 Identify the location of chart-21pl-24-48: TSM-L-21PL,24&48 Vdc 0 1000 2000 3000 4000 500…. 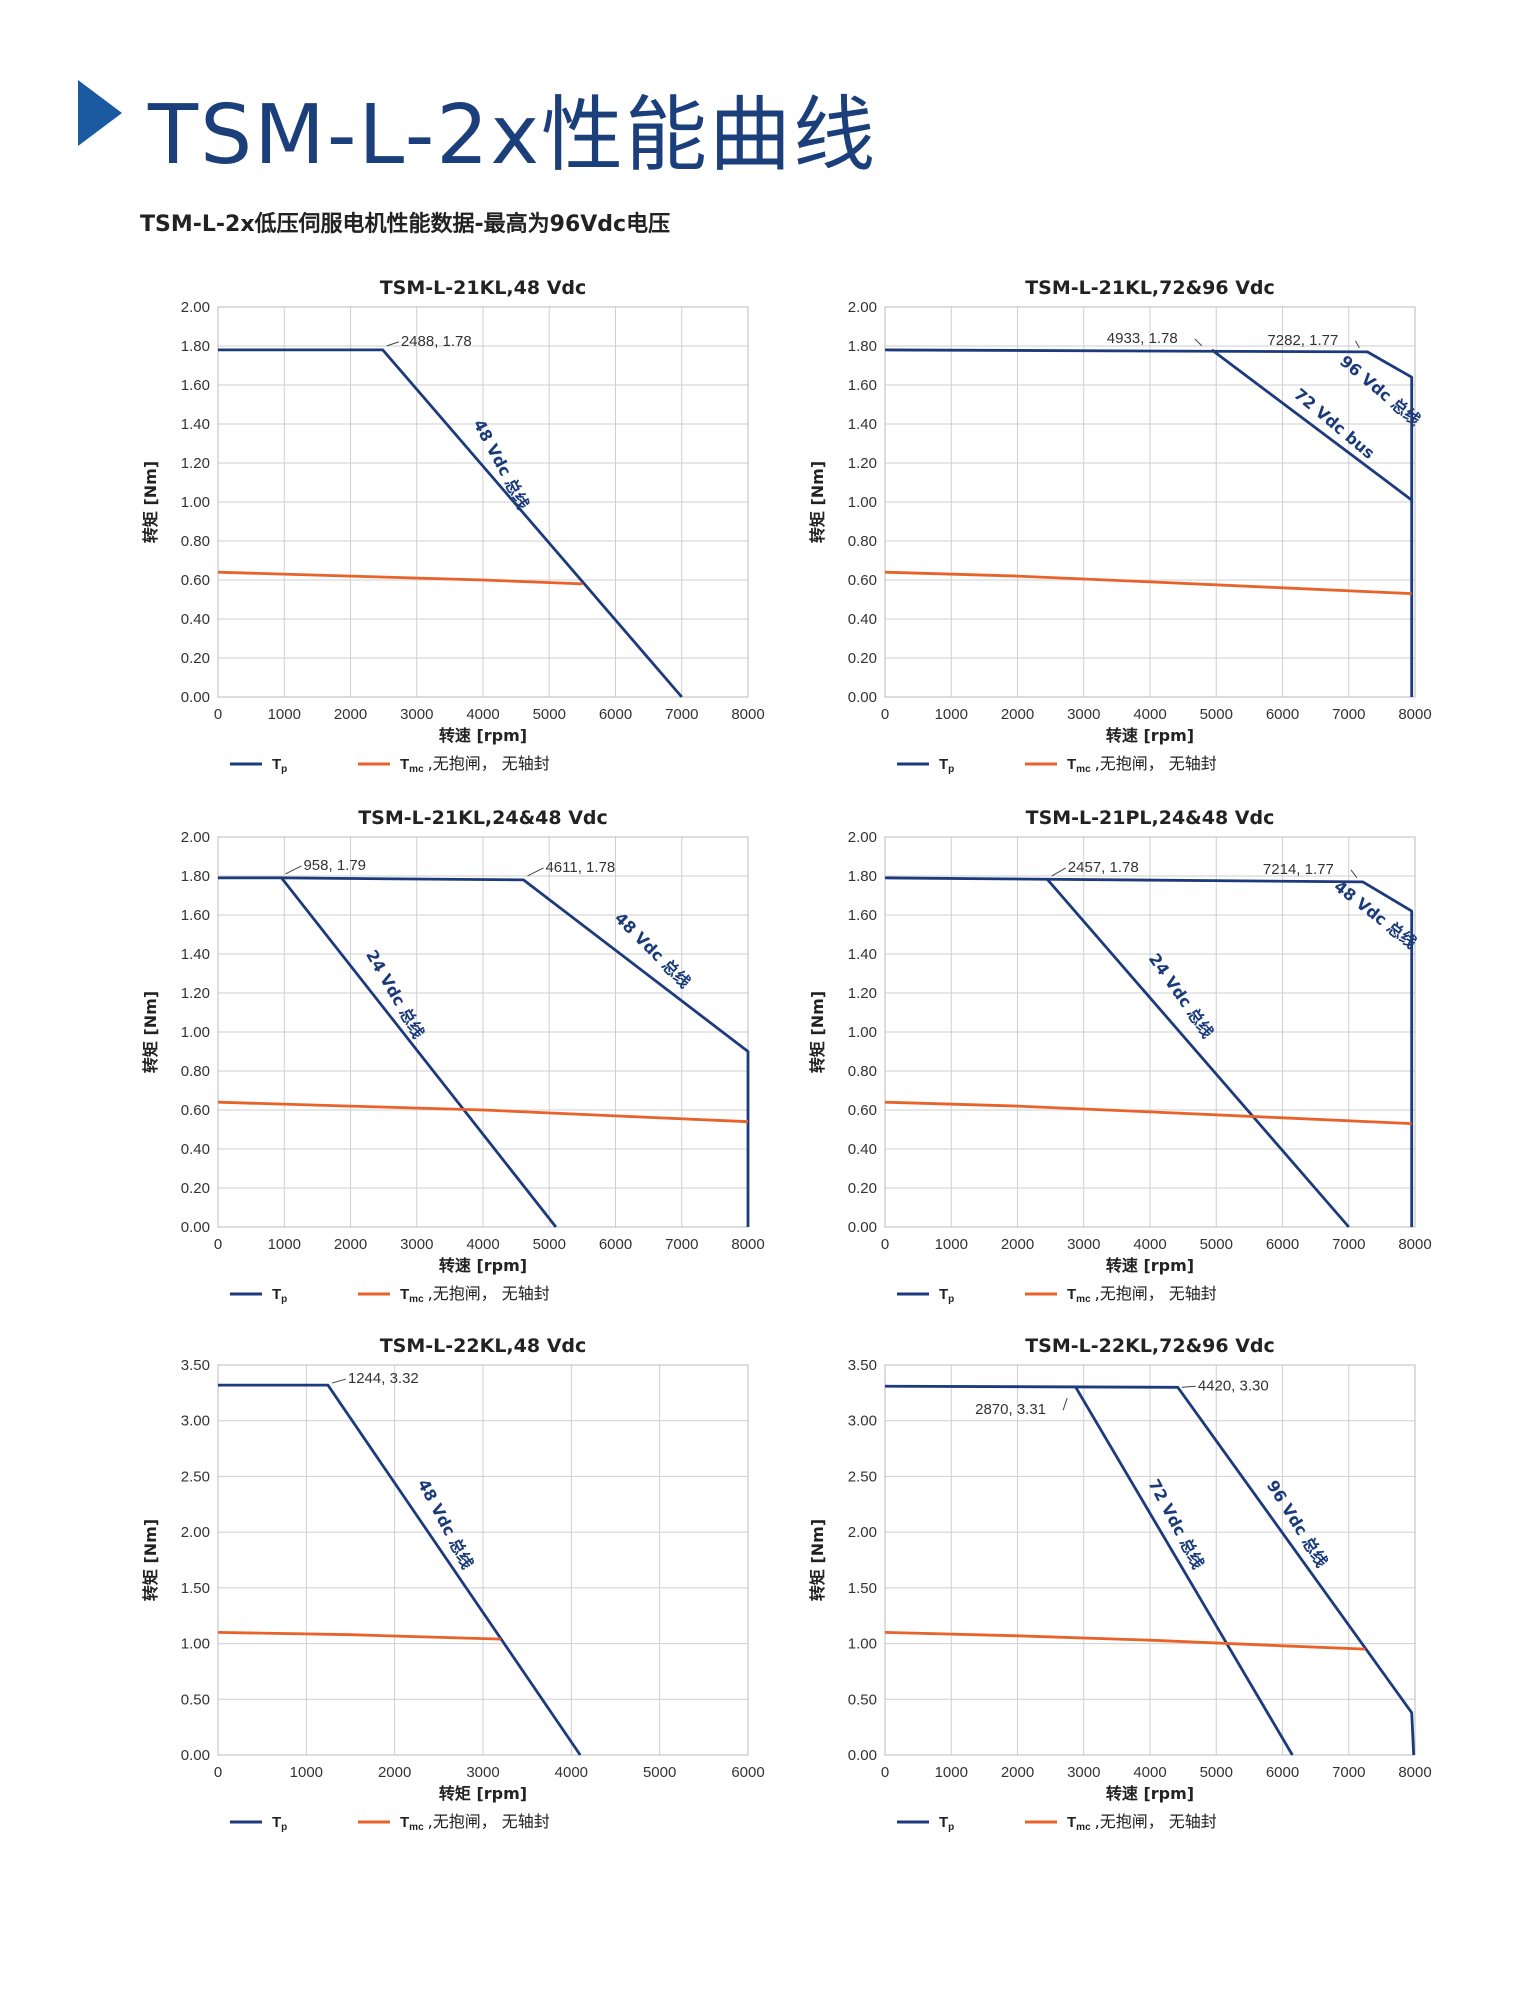
(1127, 1055).